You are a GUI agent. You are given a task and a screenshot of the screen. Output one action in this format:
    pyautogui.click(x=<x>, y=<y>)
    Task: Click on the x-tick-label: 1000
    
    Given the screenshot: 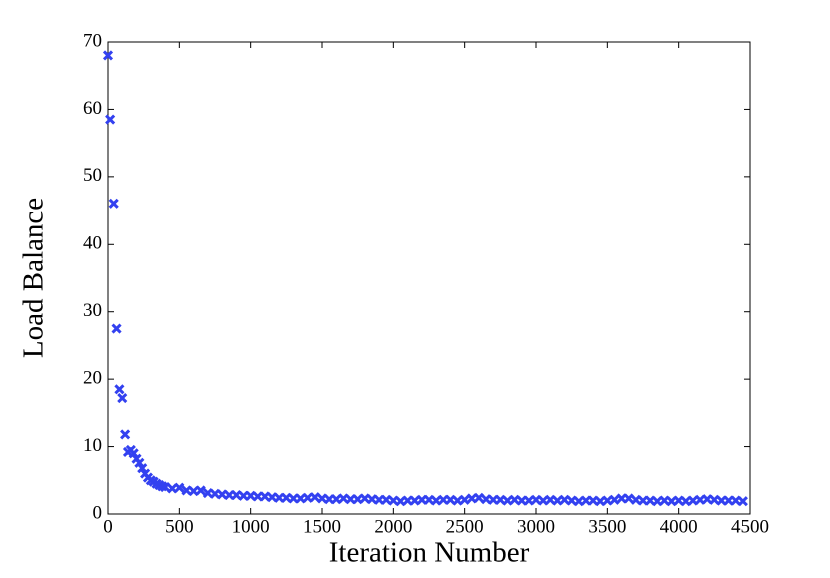 What is the action you would take?
    pyautogui.click(x=251, y=526)
    